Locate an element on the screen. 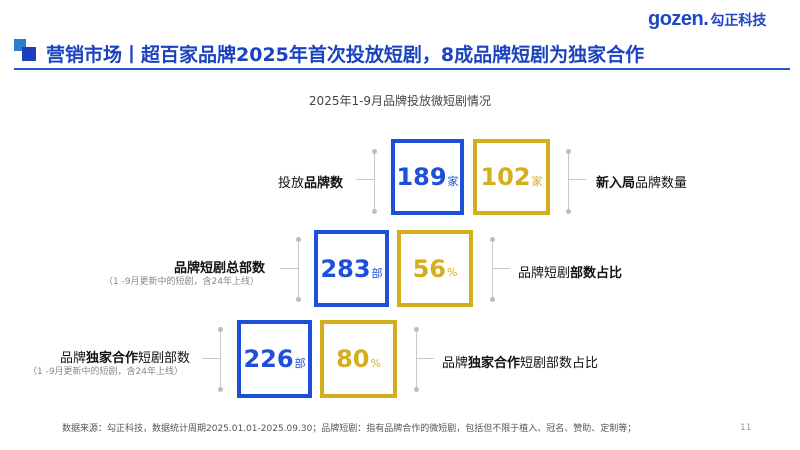  row2-total-series-box: 283 部 is located at coordinates (351, 268).